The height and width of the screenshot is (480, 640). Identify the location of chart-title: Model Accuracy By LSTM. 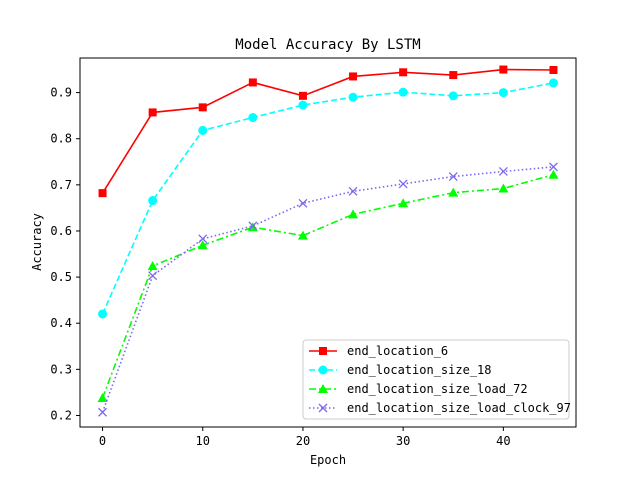
(327, 45).